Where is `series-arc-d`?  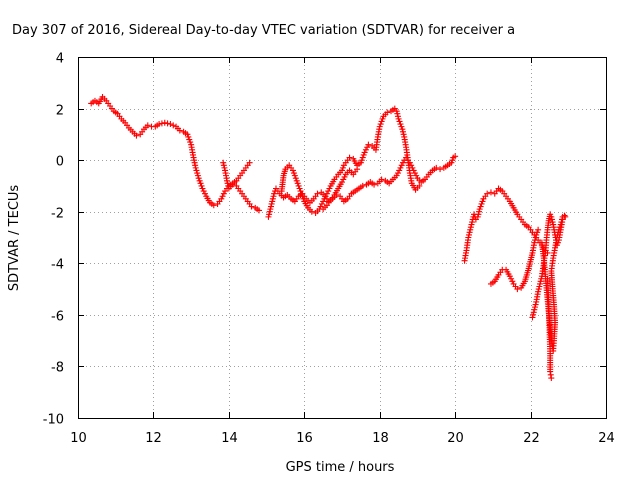
series-arc-d is located at coordinates (350, 161).